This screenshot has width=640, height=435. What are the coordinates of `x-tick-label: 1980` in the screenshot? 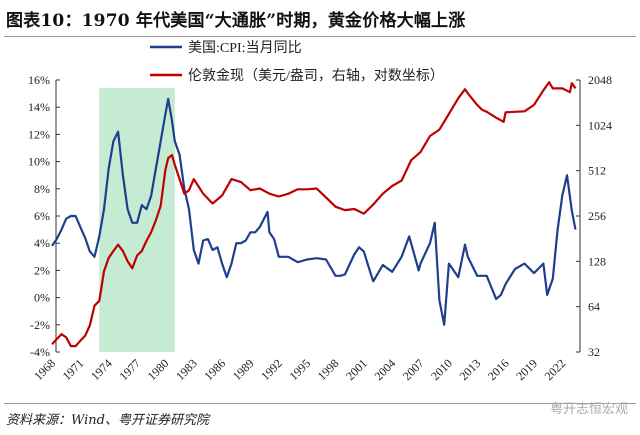 It's located at (158, 369).